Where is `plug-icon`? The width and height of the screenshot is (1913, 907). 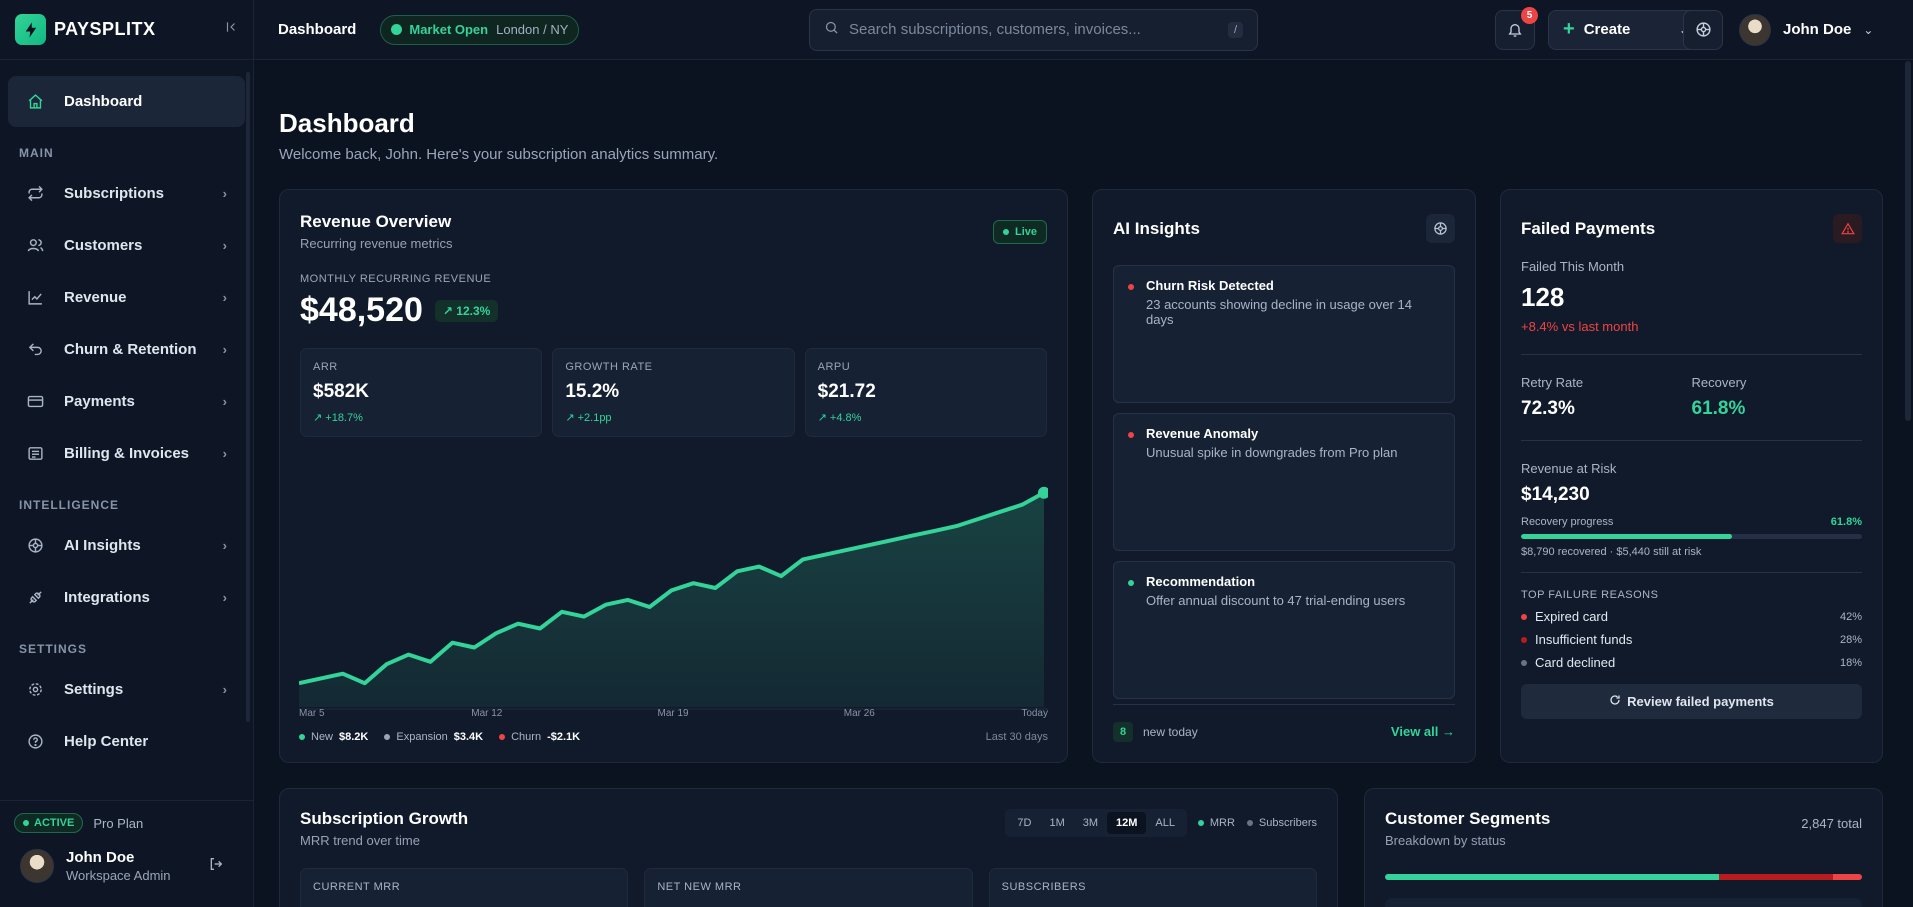
plug-icon is located at coordinates (35, 598).